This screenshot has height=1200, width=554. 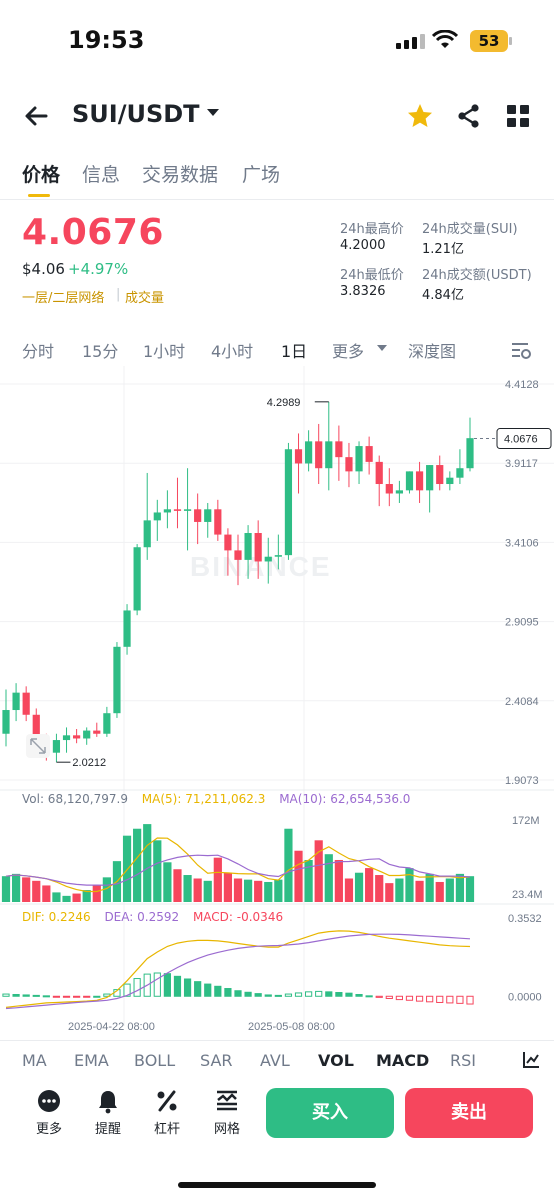 What do you see at coordinates (372, 275) in the screenshot?
I see `low-label: 24h最低价` at bounding box center [372, 275].